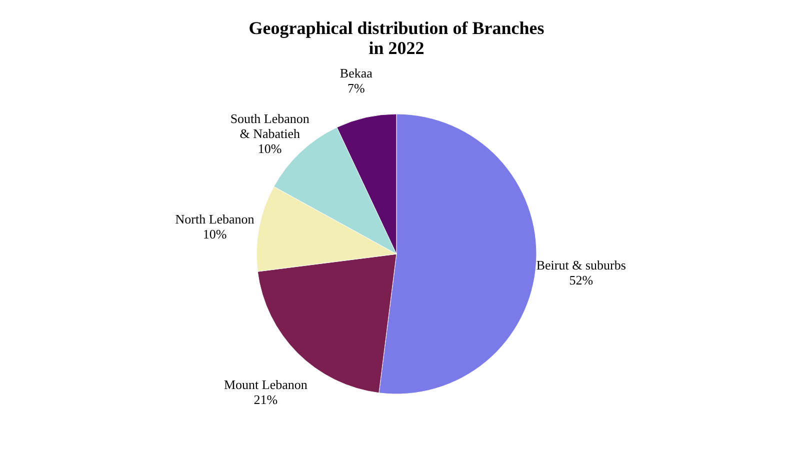 This screenshot has height=456, width=793. I want to click on slice-label: North Lebanon, so click(215, 218).